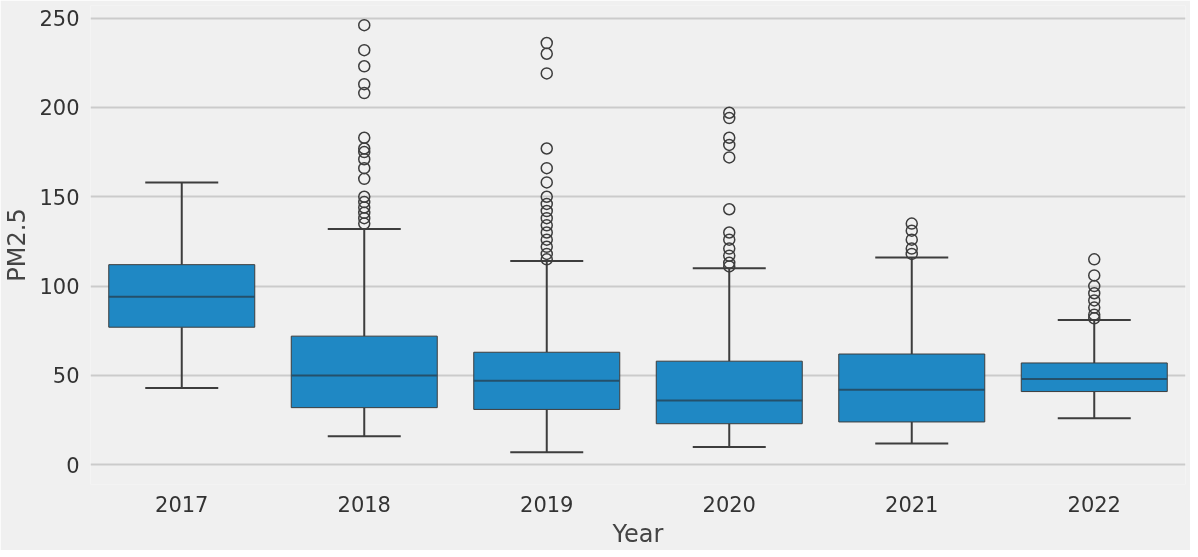 The width and height of the screenshot is (1198, 557). What do you see at coordinates (59, 108) in the screenshot?
I see `y-tick-label: 200` at bounding box center [59, 108].